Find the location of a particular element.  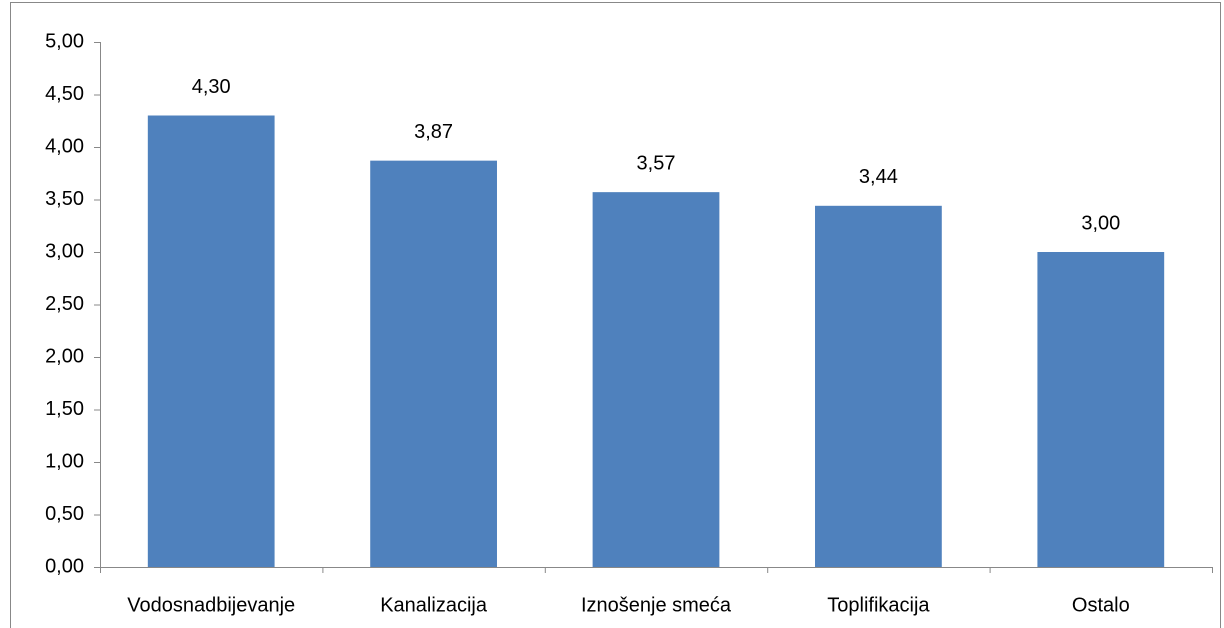

data-label: 3,44 is located at coordinates (878, 177).